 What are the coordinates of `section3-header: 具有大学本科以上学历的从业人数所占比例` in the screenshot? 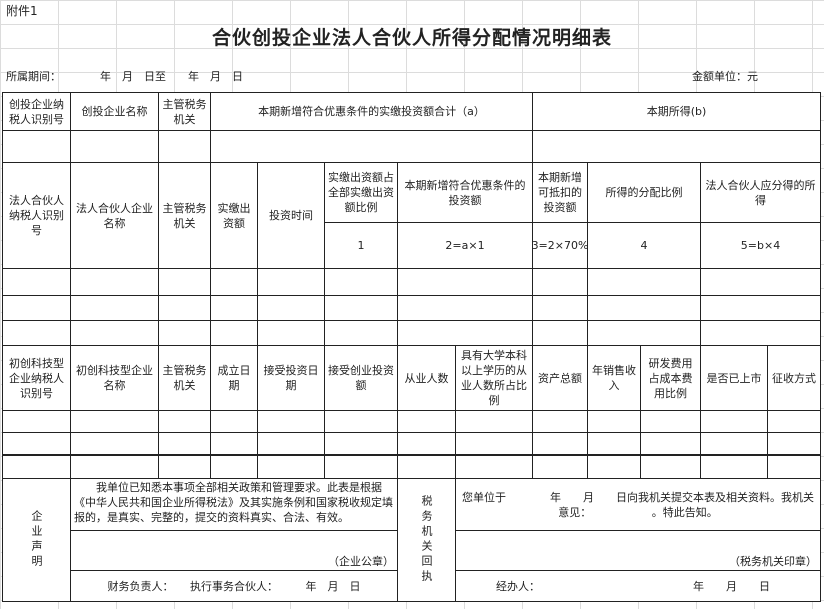 It's located at (494, 378).